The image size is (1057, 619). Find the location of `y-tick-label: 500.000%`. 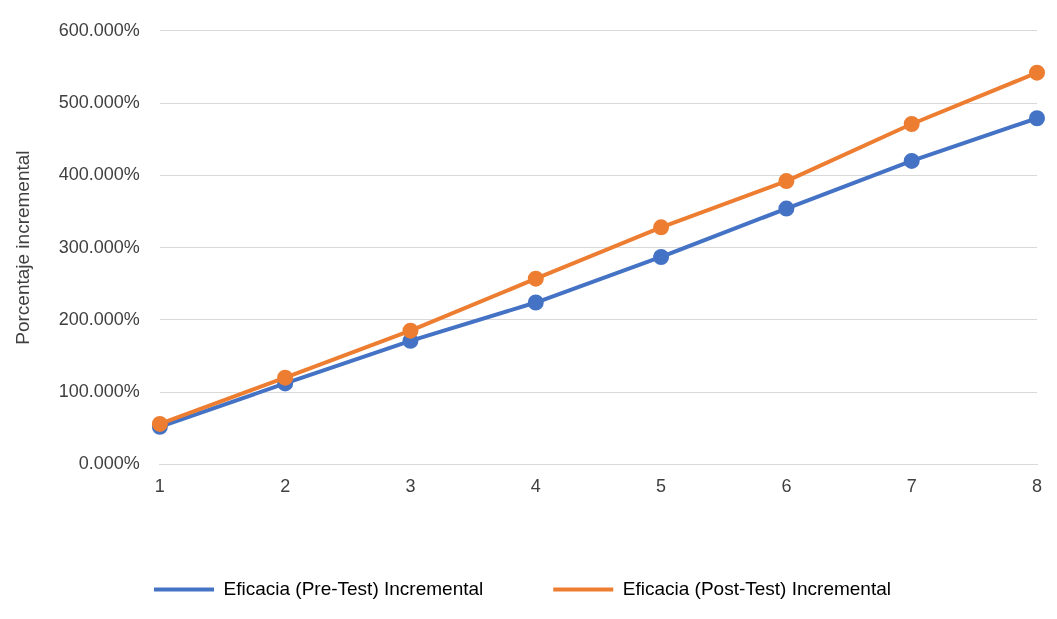

y-tick-label: 500.000% is located at coordinates (99, 102).